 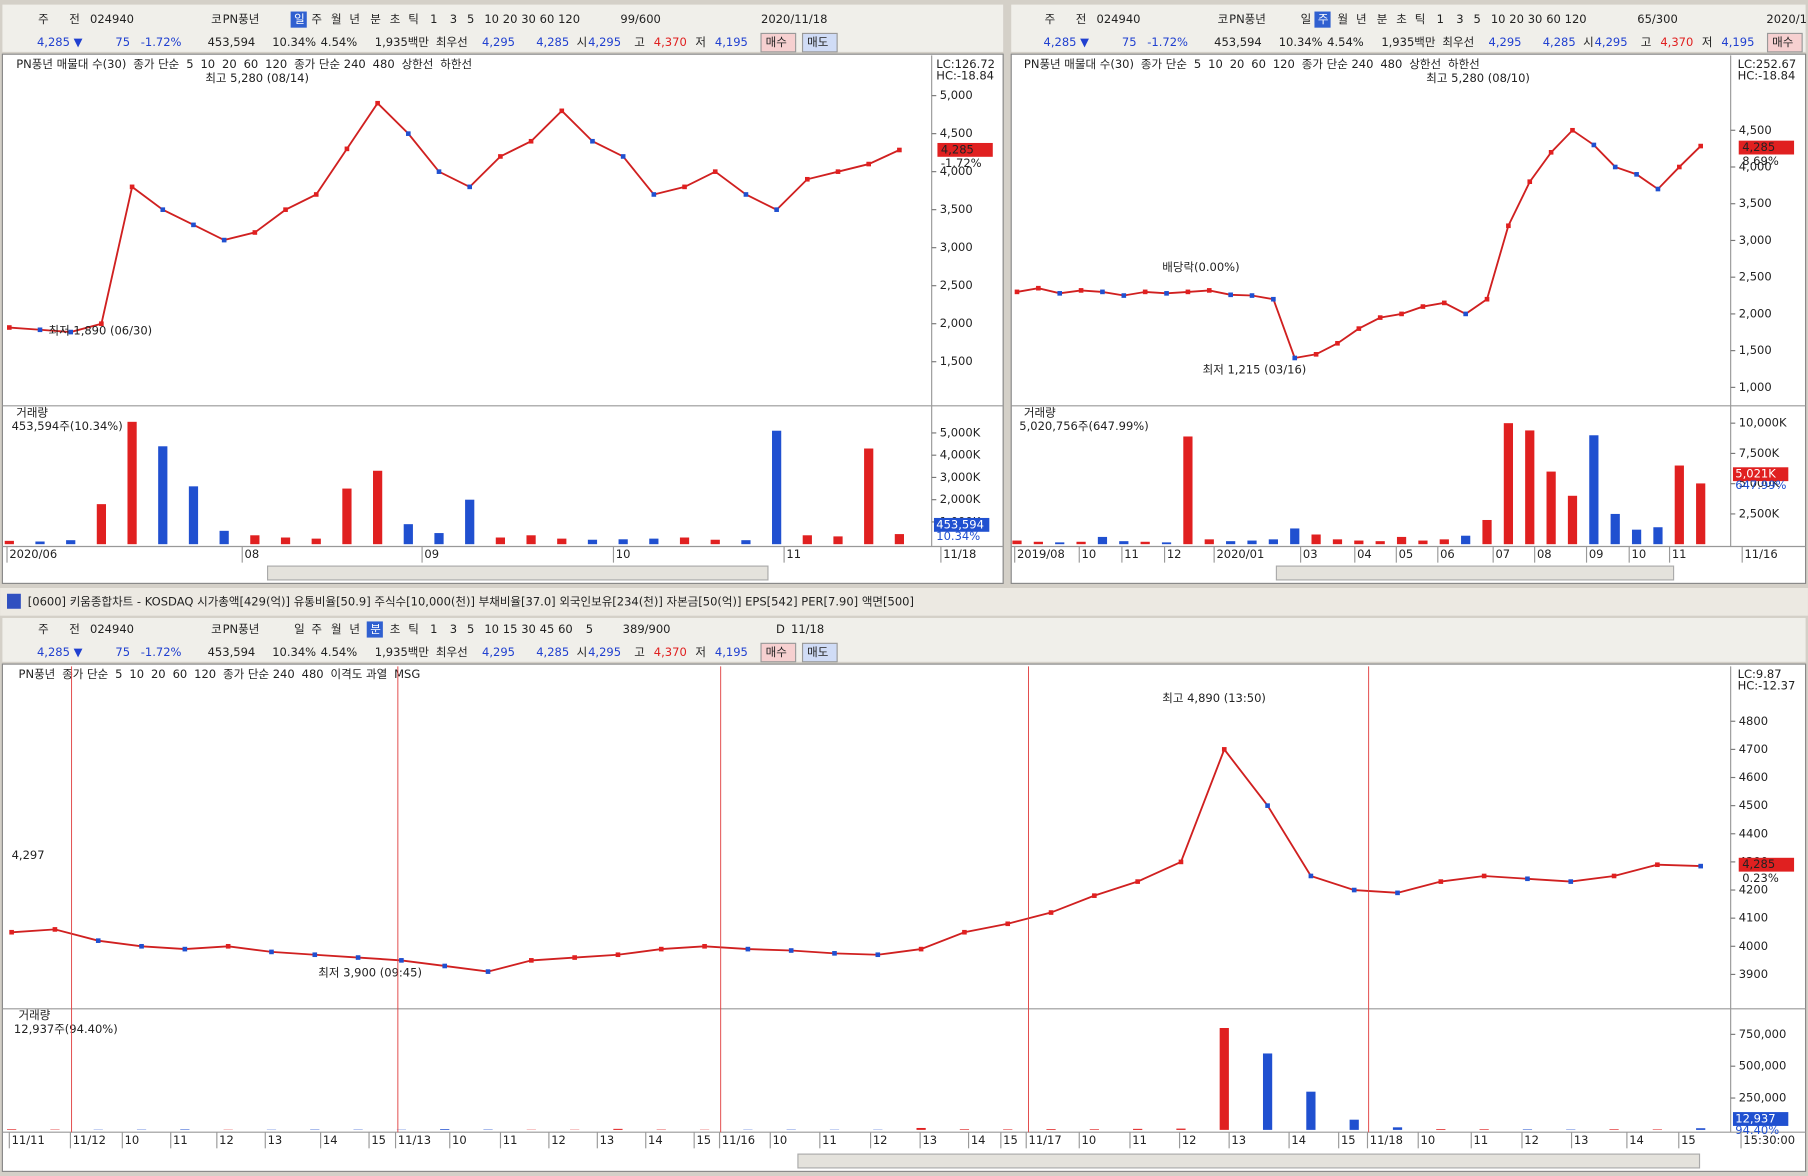 What do you see at coordinates (780, 629) in the screenshot?
I see `toolbar-item: D` at bounding box center [780, 629].